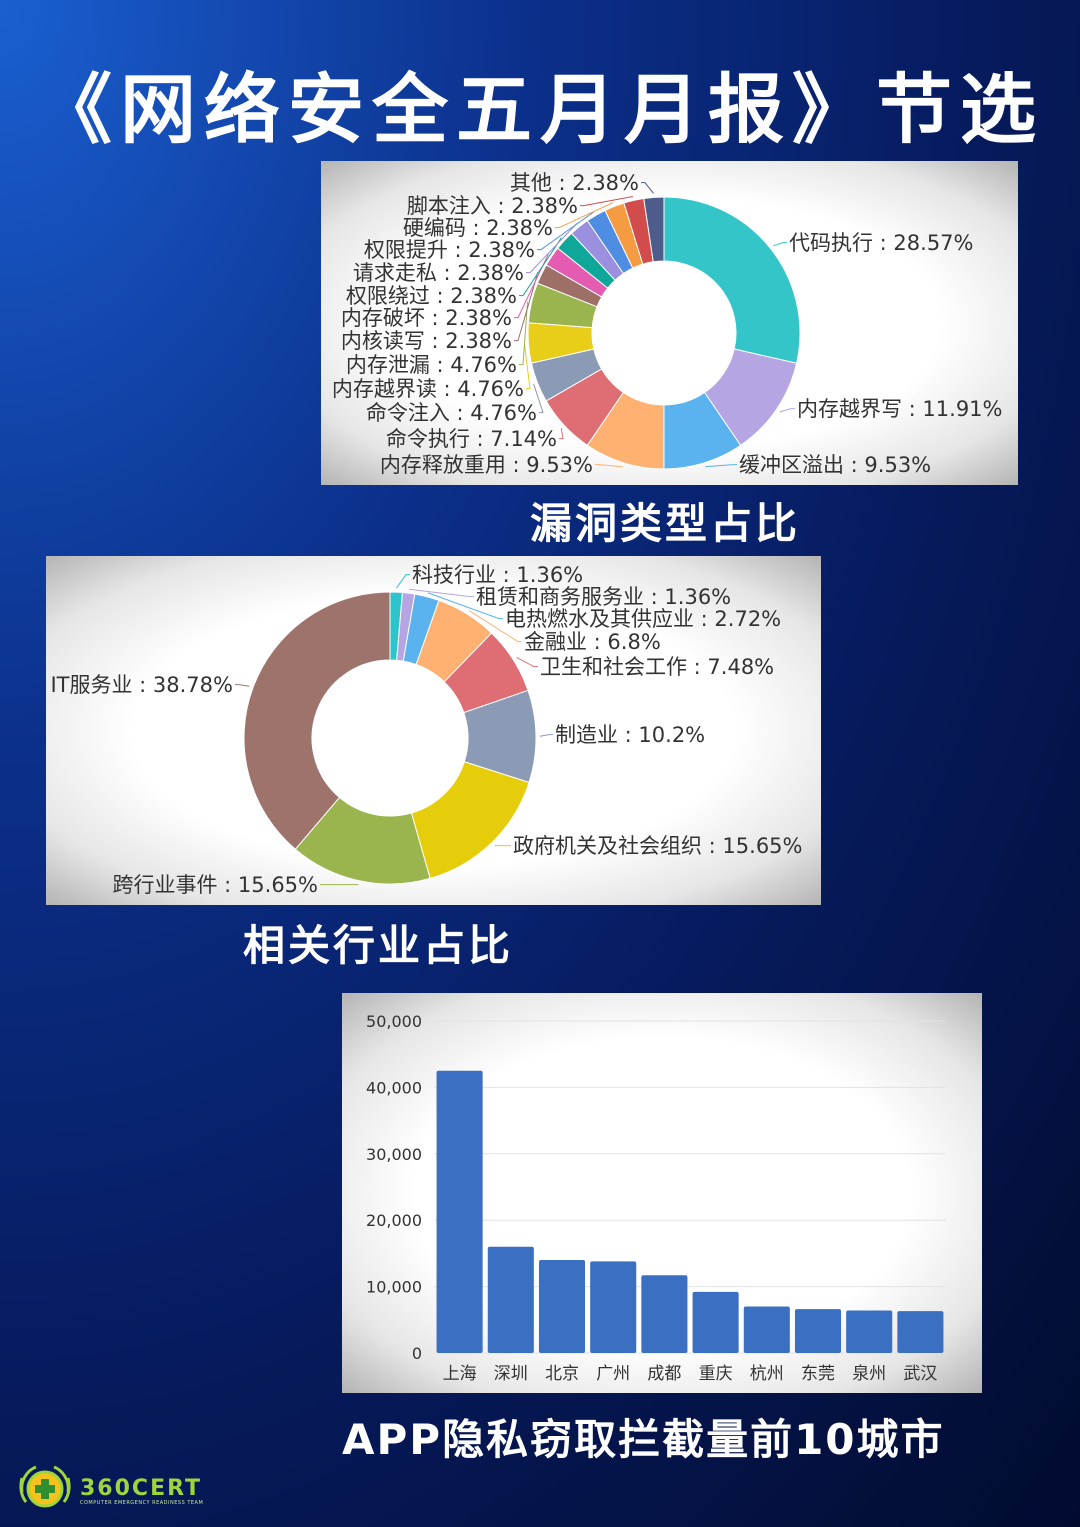 The height and width of the screenshot is (1527, 1080). I want to click on city-ytick-label-1: 10,000, so click(394, 1287).